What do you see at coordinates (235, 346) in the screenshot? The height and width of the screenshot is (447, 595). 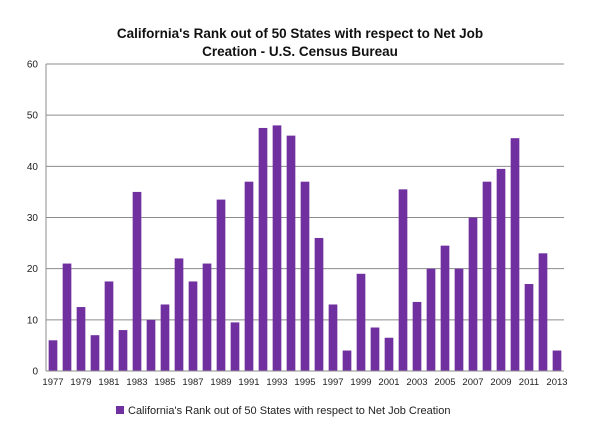 I see `bar-1990` at bounding box center [235, 346].